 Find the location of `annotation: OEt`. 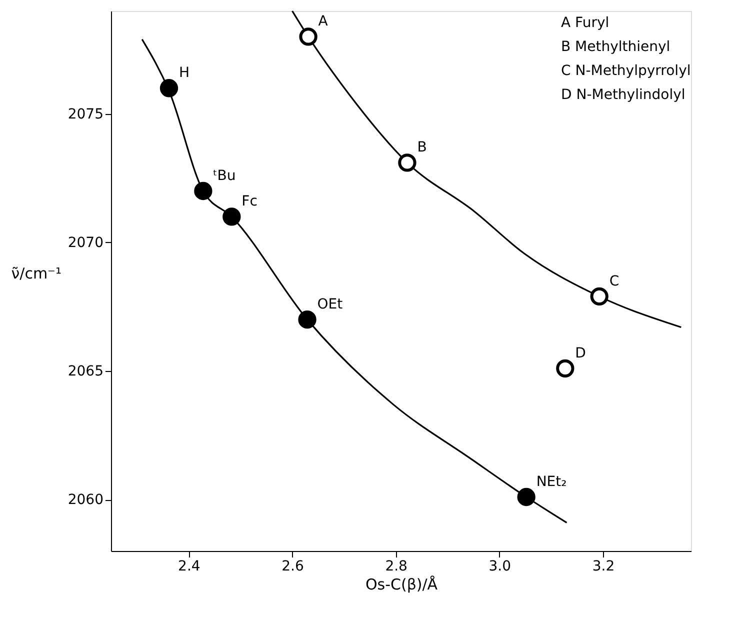

annotation: OEt is located at coordinates (330, 304).